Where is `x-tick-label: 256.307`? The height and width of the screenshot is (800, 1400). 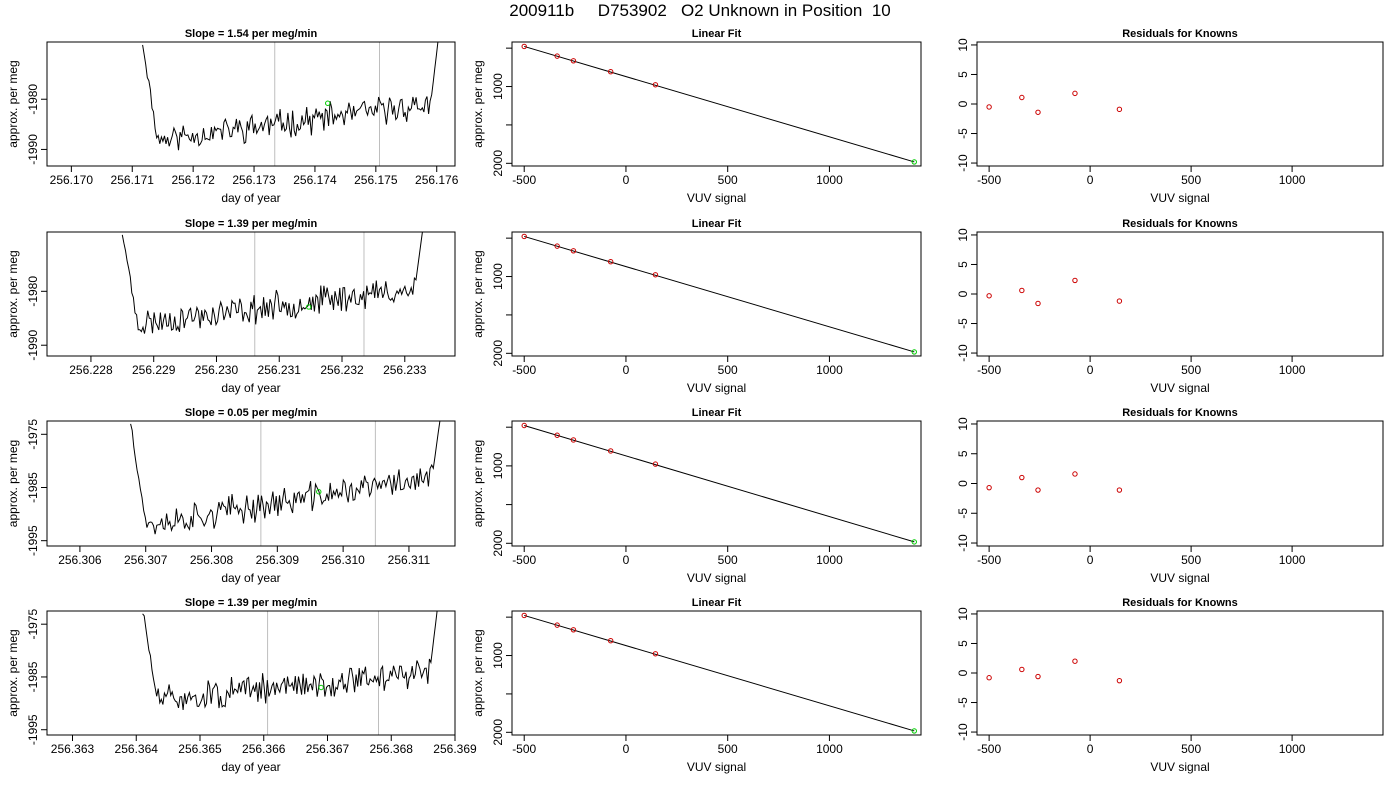
x-tick-label: 256.307 is located at coordinates (146, 560).